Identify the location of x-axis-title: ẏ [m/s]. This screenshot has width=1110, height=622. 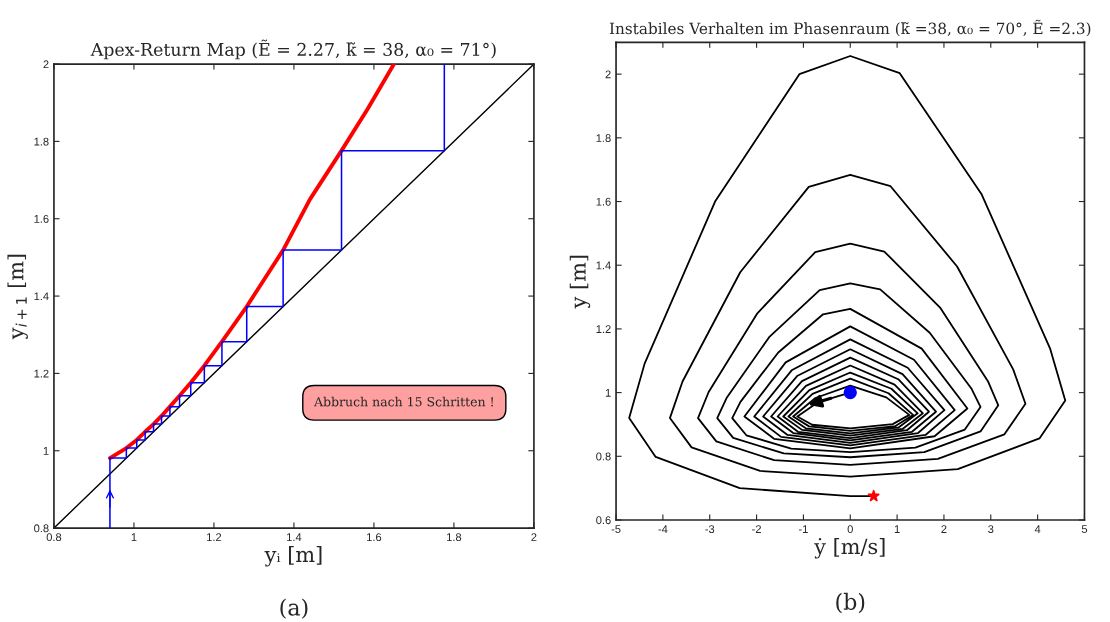
(849, 548).